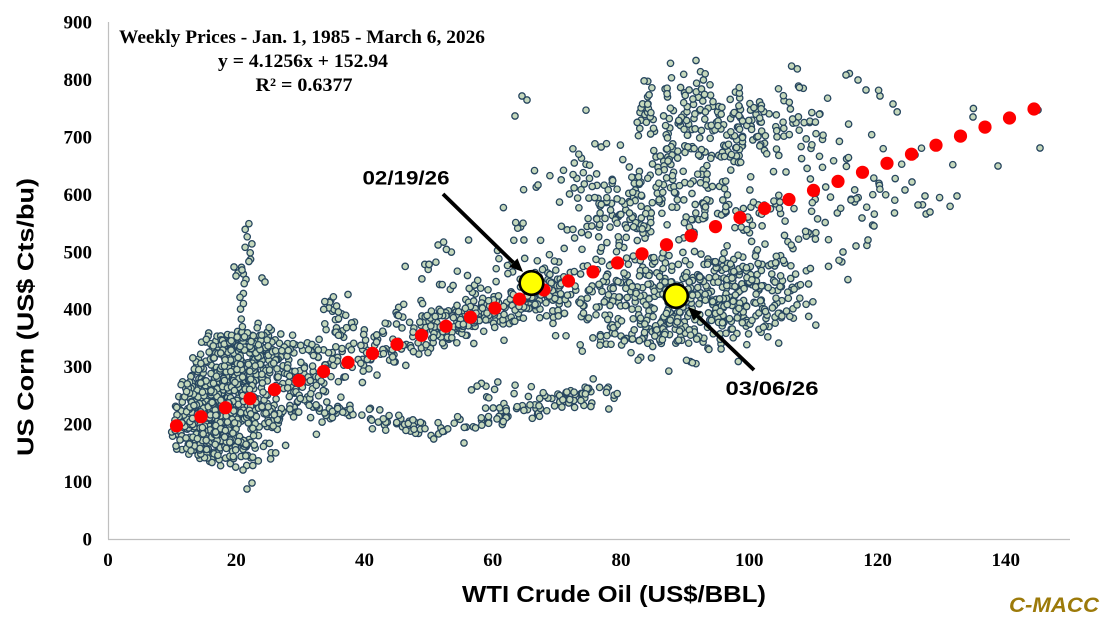  Describe the element at coordinates (78, 367) in the screenshot. I see `svg-text: 300` at that location.